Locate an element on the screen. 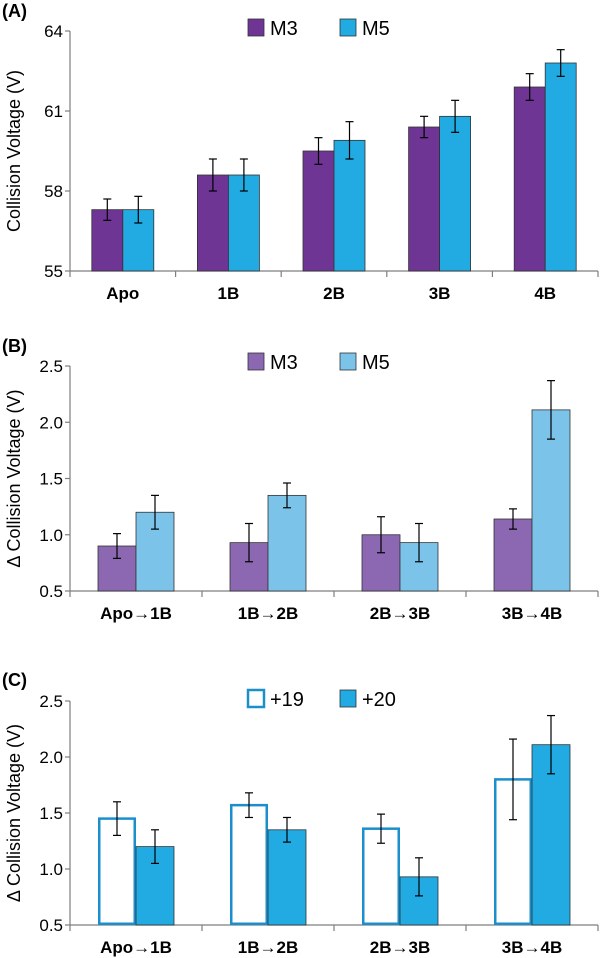 This screenshot has width=607, height=958. x-tick-label: 4B is located at coordinates (545, 293).